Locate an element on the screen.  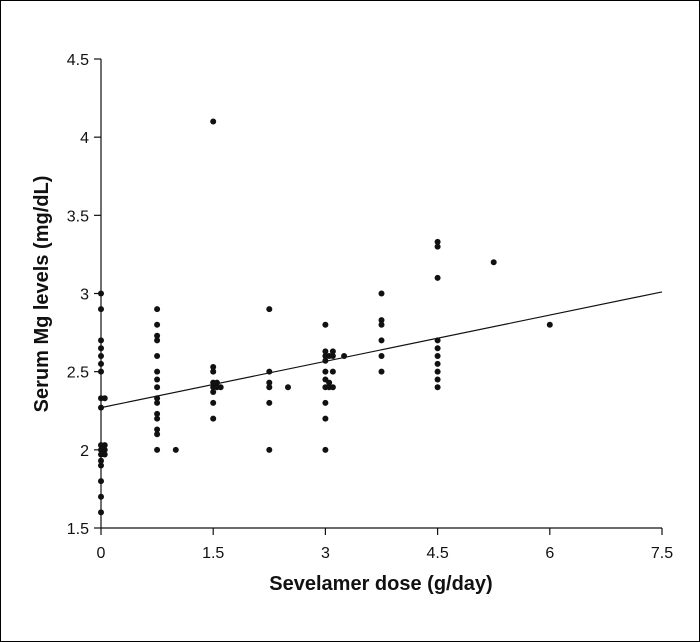
y-tick-label: 3 is located at coordinates (84, 295).